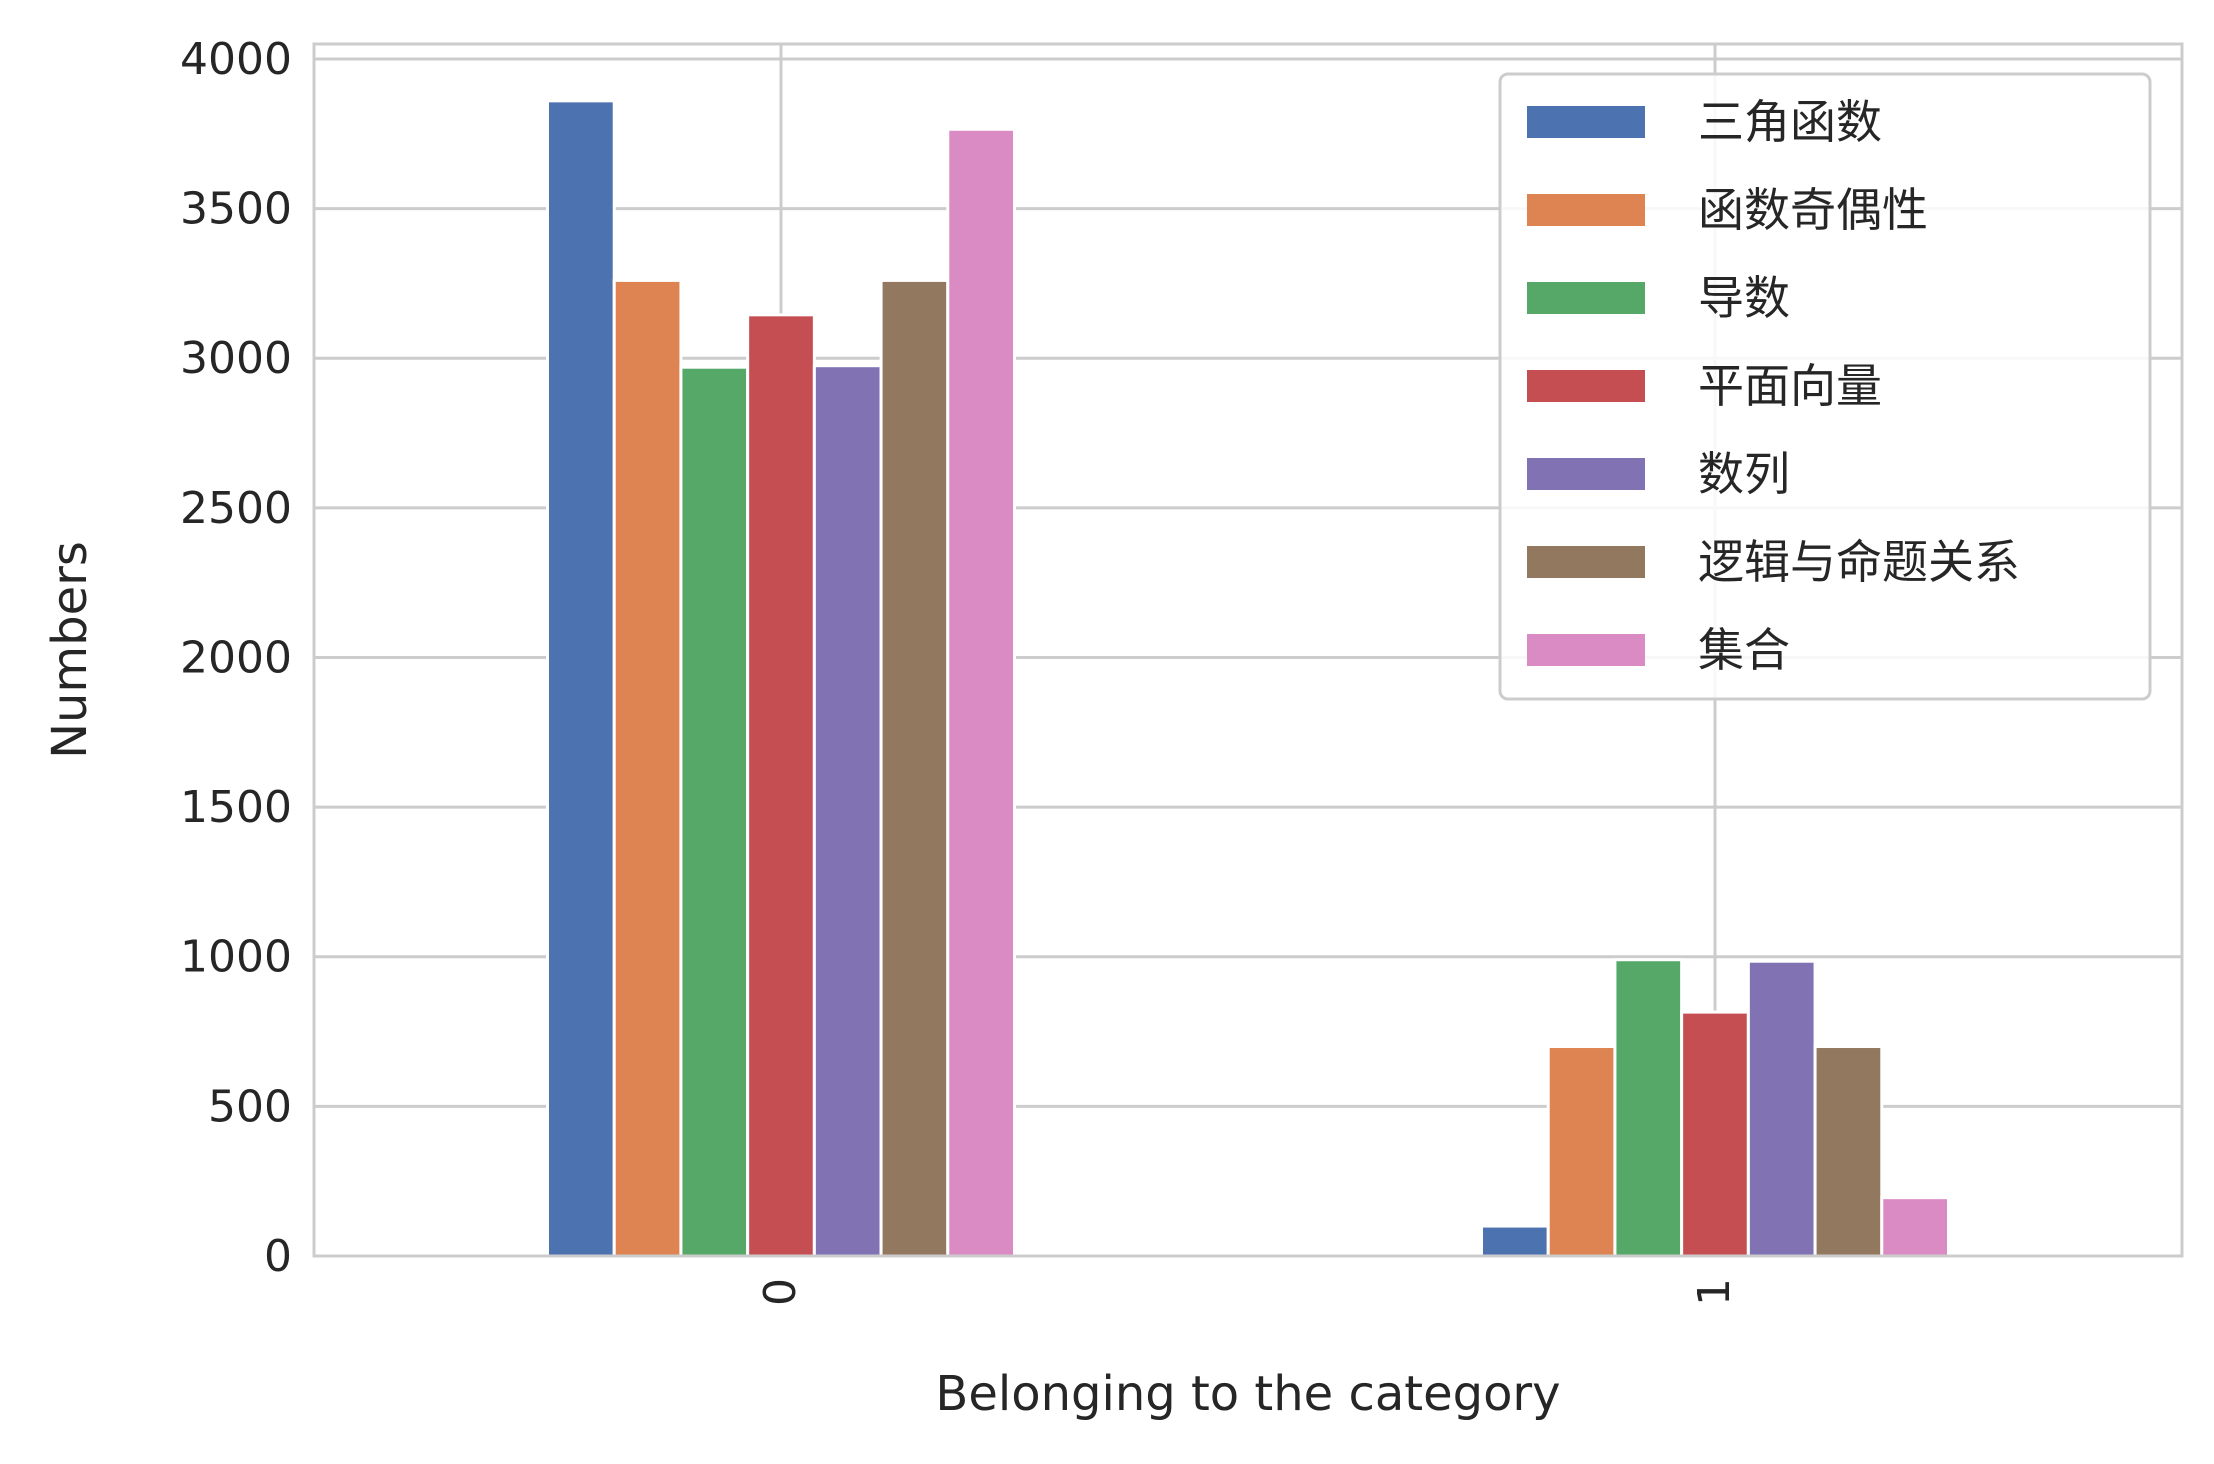 This screenshot has height=1464, width=2214. I want to click on legend-label-6: 集合, so click(1744, 650).